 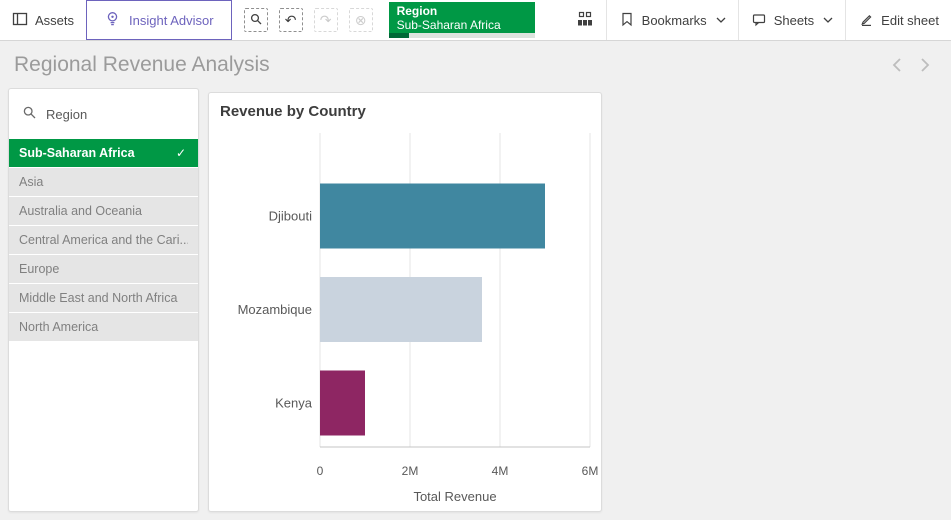 I want to click on x-axis-title: Total Revenue, so click(x=454, y=496).